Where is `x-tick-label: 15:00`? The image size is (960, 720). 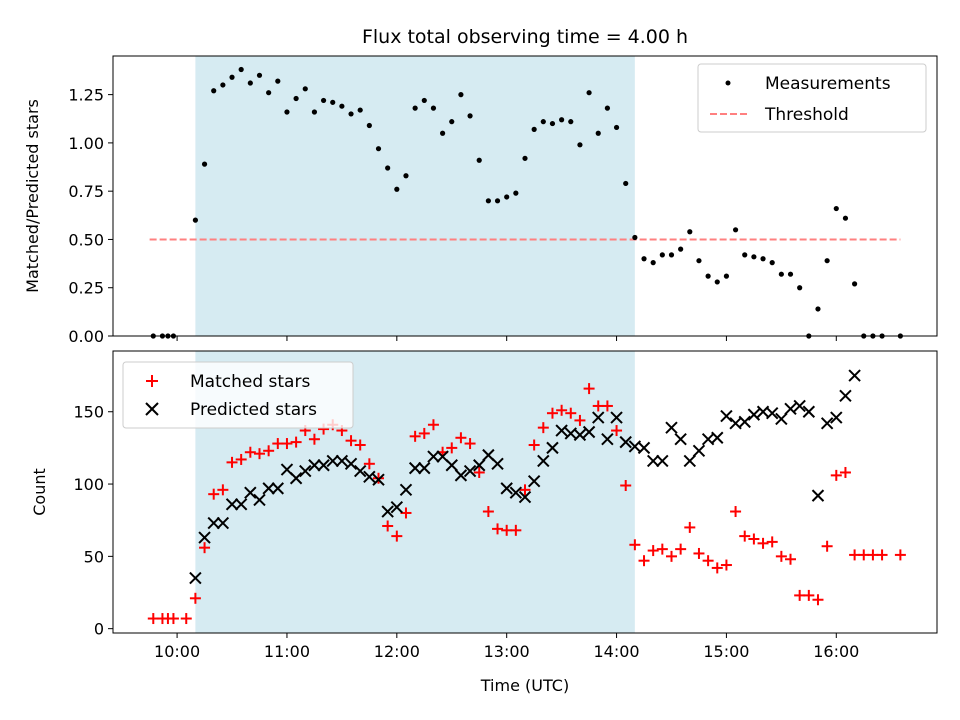 x-tick-label: 15:00 is located at coordinates (726, 651).